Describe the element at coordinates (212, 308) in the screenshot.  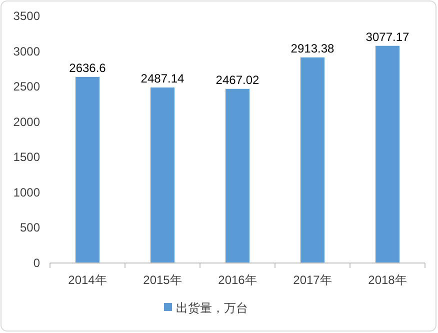
I see `legend-label: 出货量，万台` at that location.